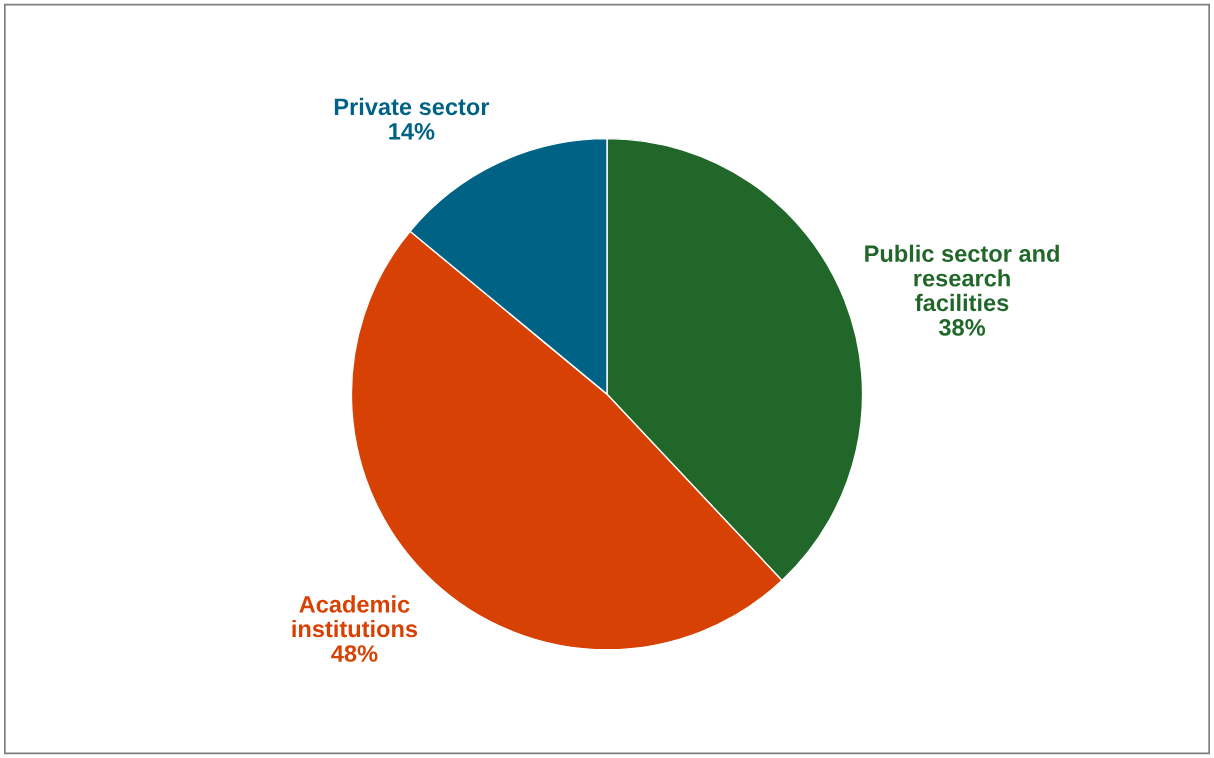 The height and width of the screenshot is (758, 1214). I want to click on data-label: 48%, so click(354, 653).